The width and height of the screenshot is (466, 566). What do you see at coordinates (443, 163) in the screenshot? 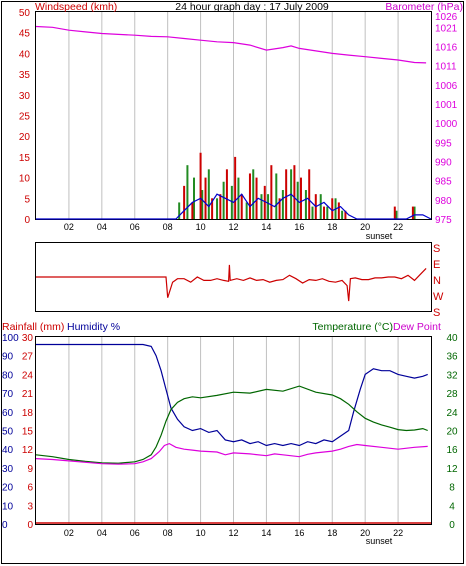
I see `baro-tick-label: 990` at bounding box center [443, 163].